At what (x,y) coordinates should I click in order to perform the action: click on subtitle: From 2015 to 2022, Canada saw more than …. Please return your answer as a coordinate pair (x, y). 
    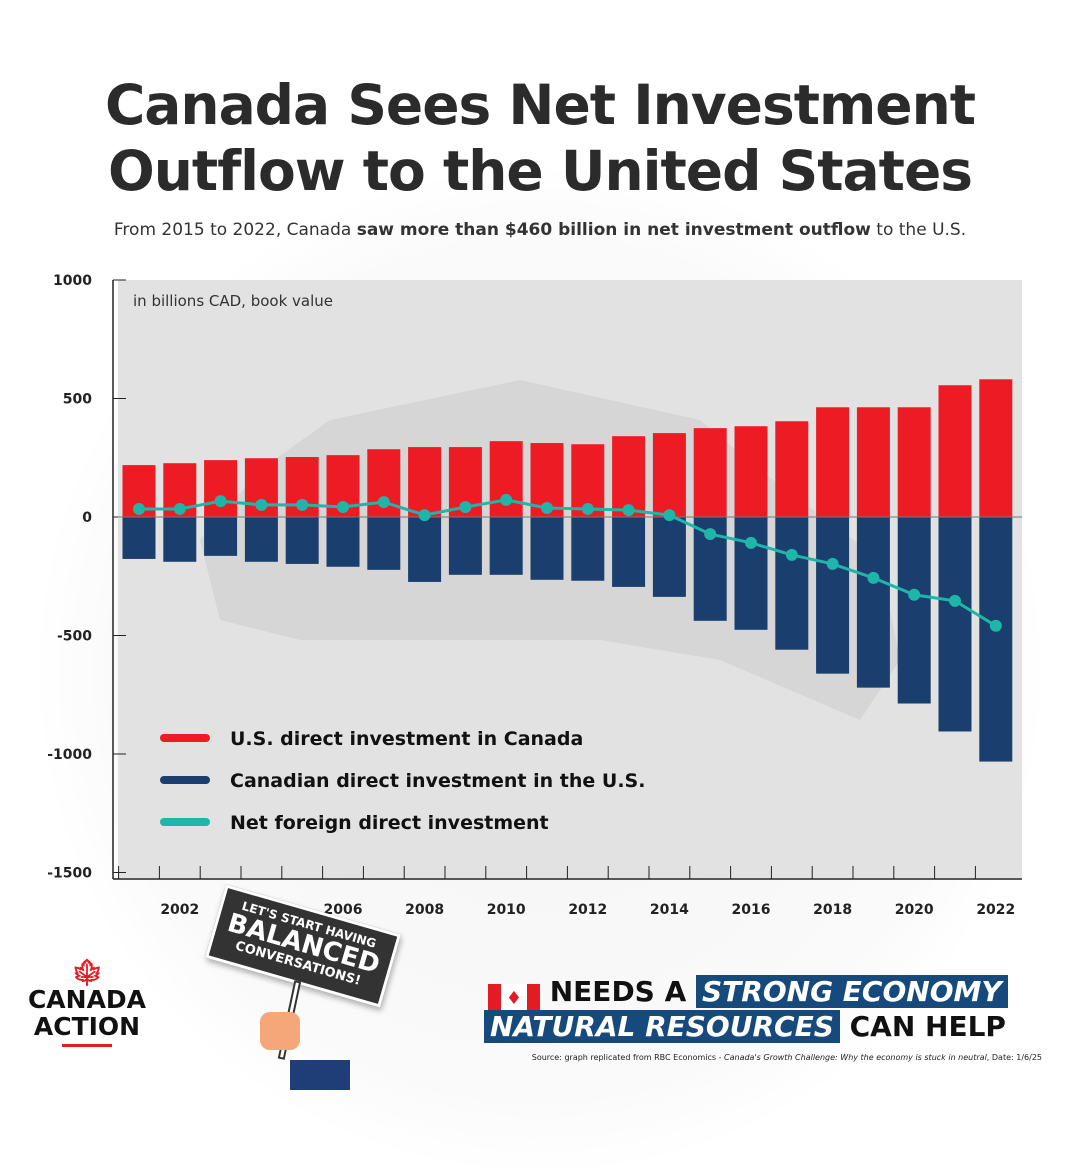
    Looking at the image, I should click on (540, 230).